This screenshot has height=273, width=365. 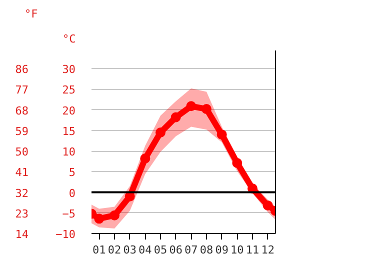 I want to click on y2-tick-label: 86, so click(x=22, y=69).